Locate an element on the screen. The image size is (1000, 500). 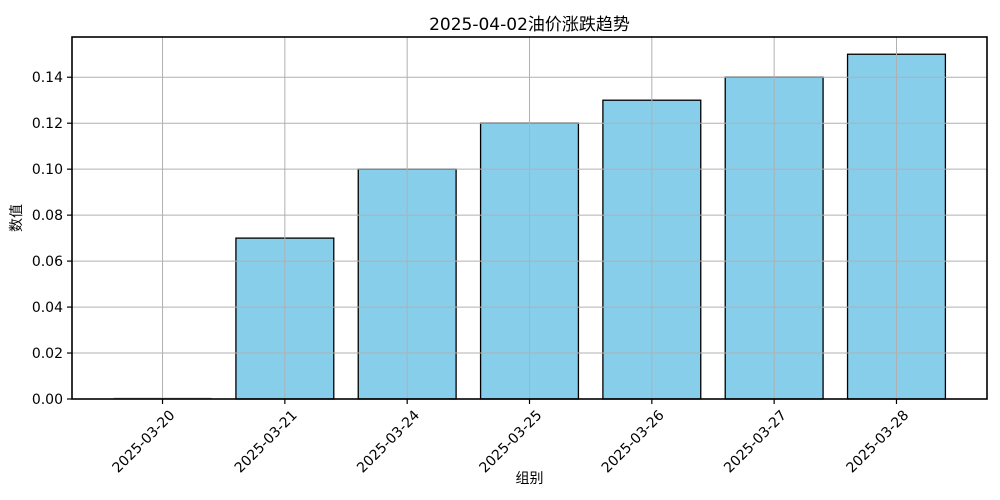
y-tick-label: 0.14 is located at coordinates (47, 78).